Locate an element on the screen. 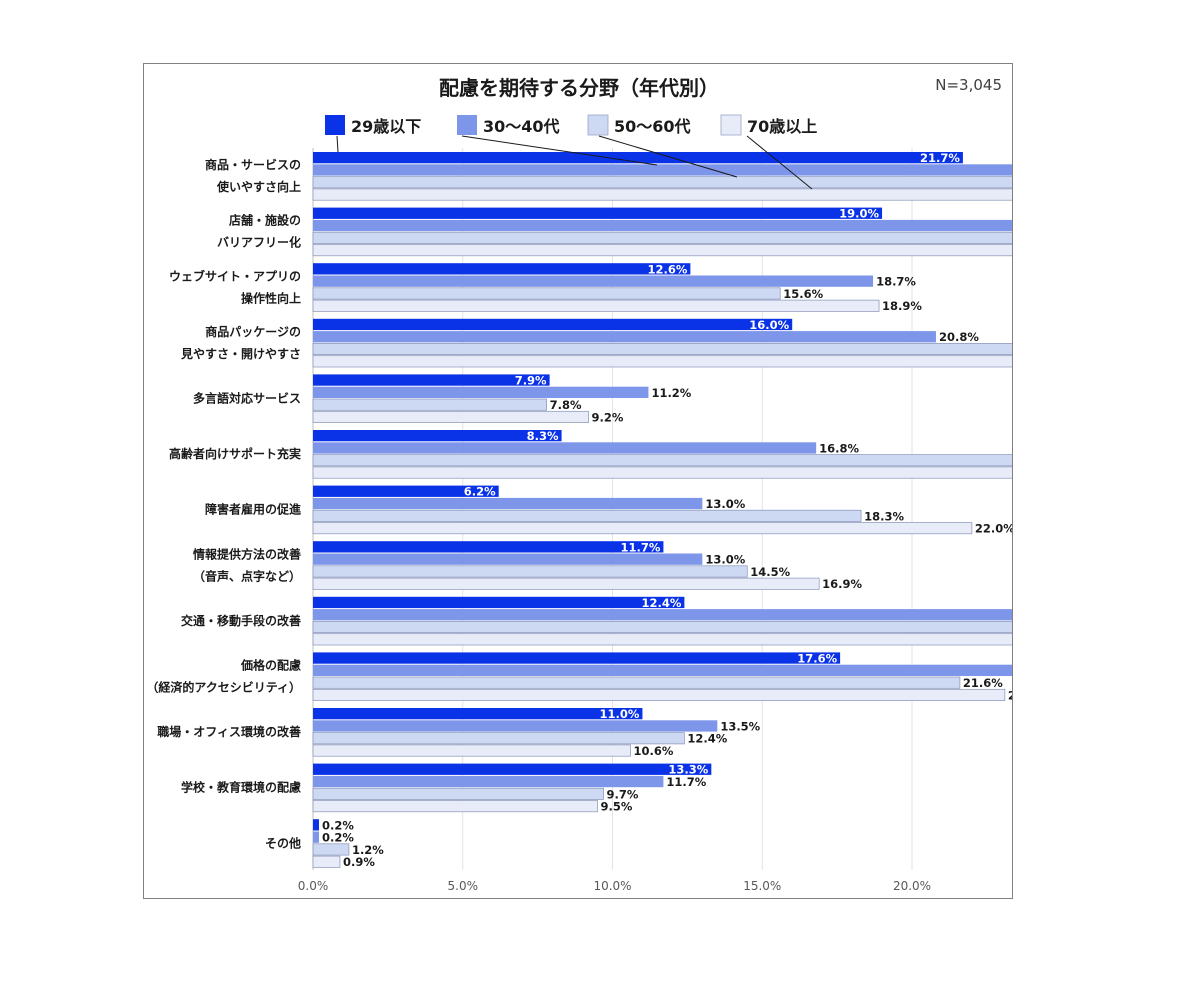 The image size is (1200, 1000). value-label: 20.8% is located at coordinates (959, 337).